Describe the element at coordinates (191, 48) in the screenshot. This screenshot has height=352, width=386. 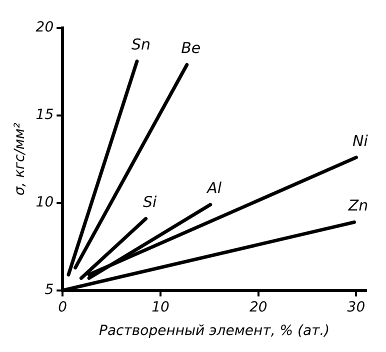
I see `series-label: Be` at that location.